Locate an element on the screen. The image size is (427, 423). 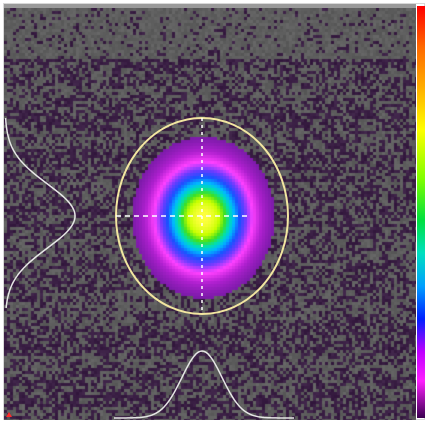
intensity-colorbar is located at coordinates (421, 212).